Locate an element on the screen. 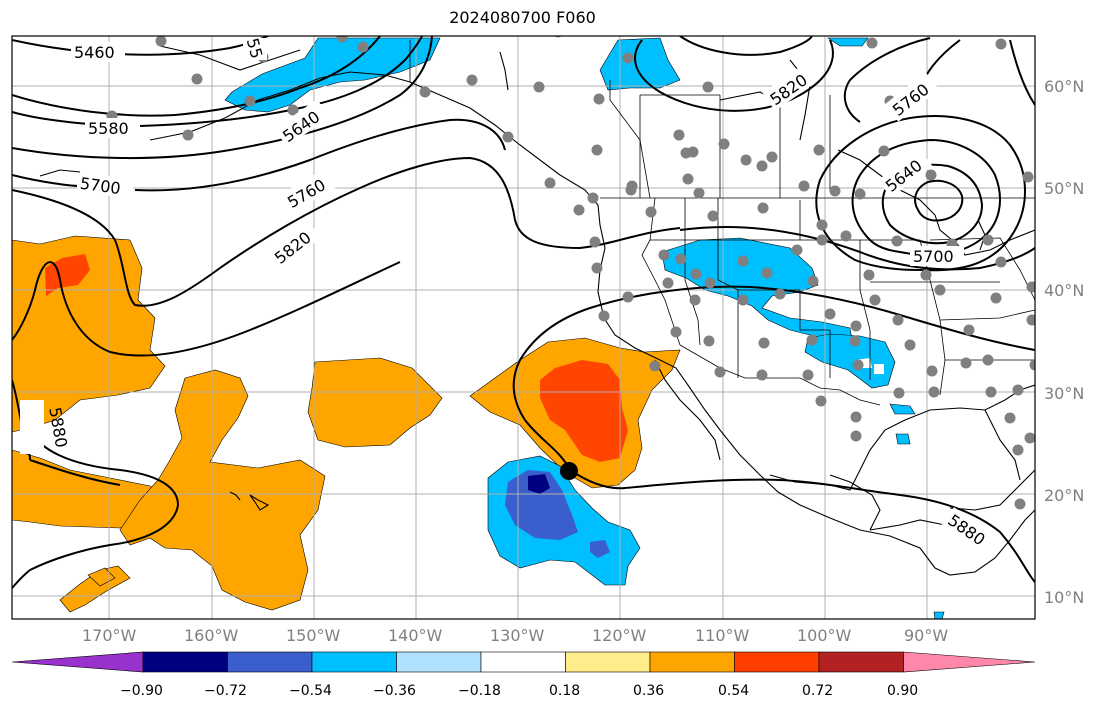  lon-label: 110°W is located at coordinates (722, 635).